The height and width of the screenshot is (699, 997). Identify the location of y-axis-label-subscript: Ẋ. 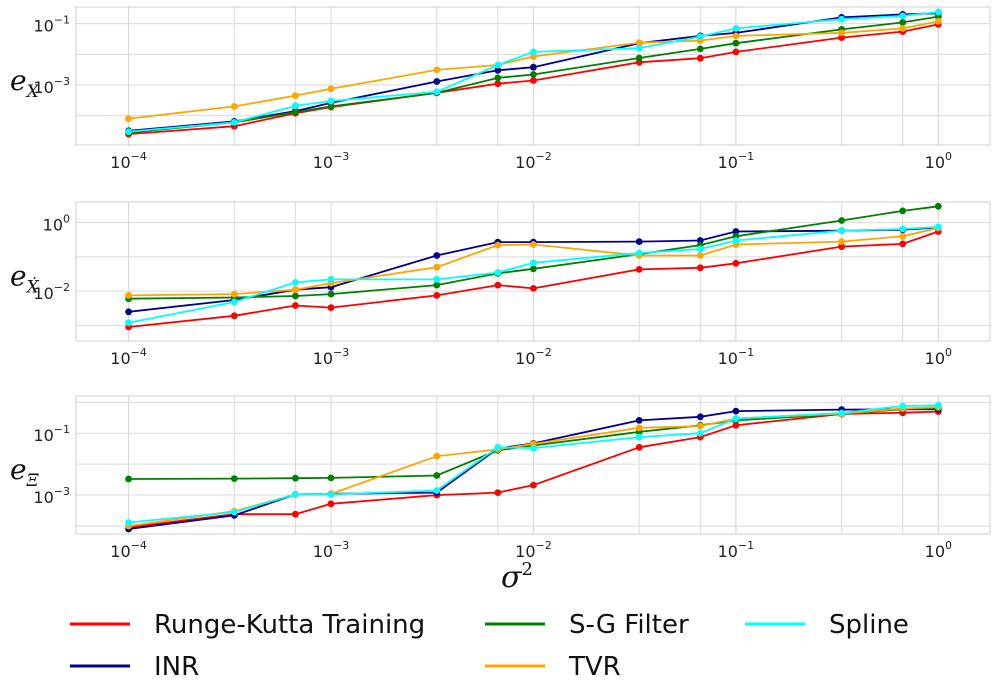
(32, 287).